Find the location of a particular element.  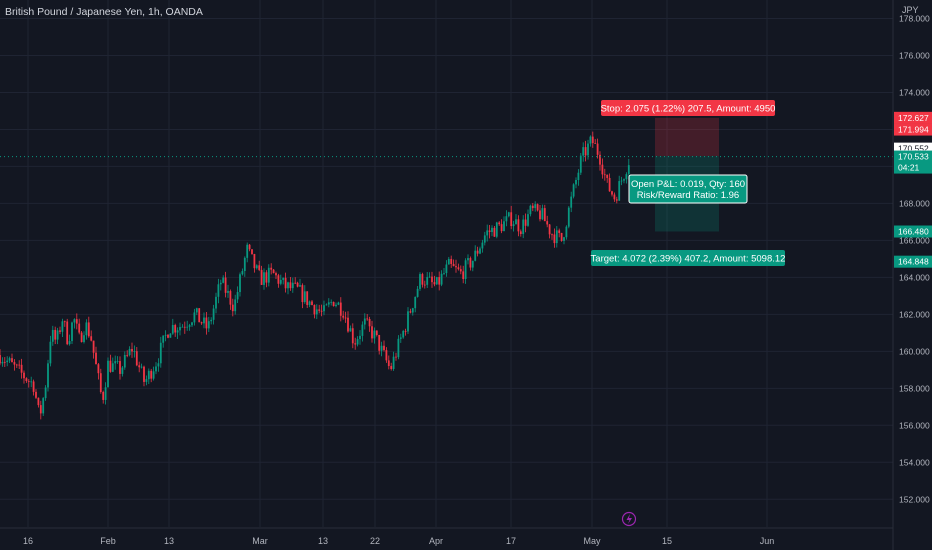

time-axis: 16 Feb 13 Mar 13 22 Apr 17 May 15 Jun is located at coordinates (446, 529).